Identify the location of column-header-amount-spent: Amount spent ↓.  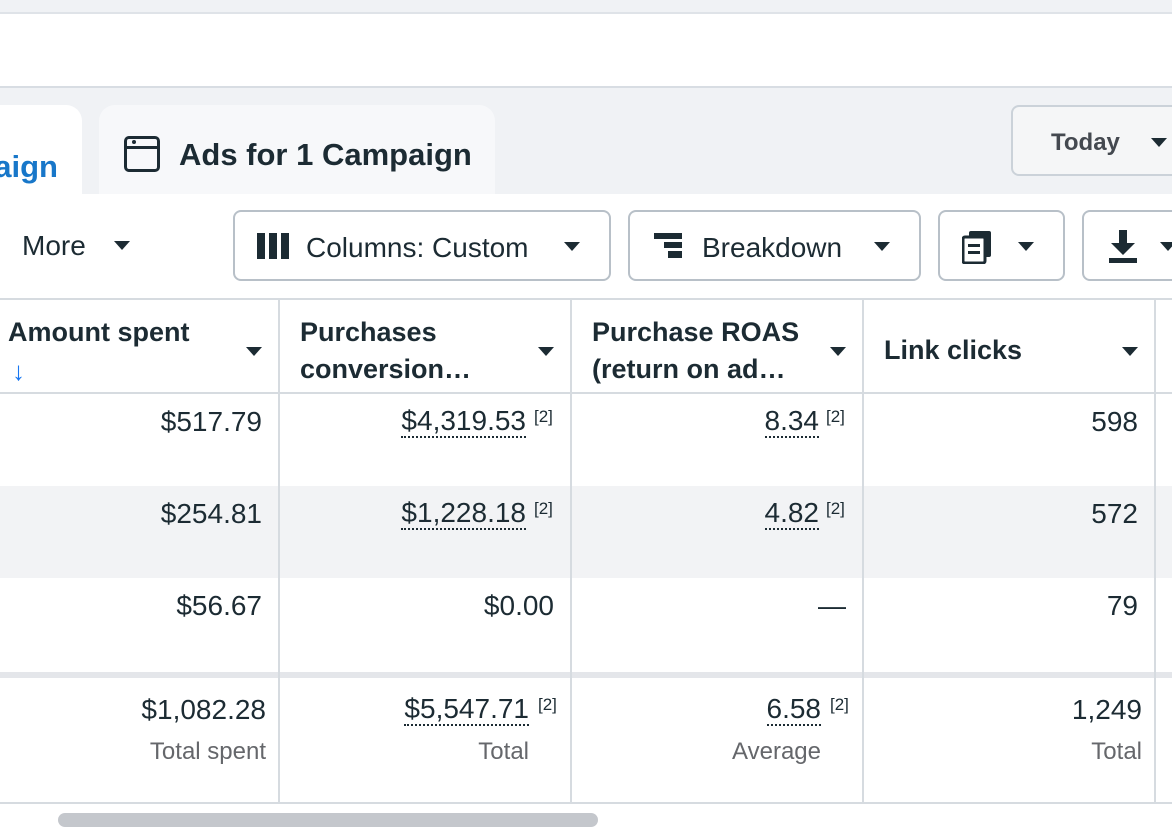
(139, 347).